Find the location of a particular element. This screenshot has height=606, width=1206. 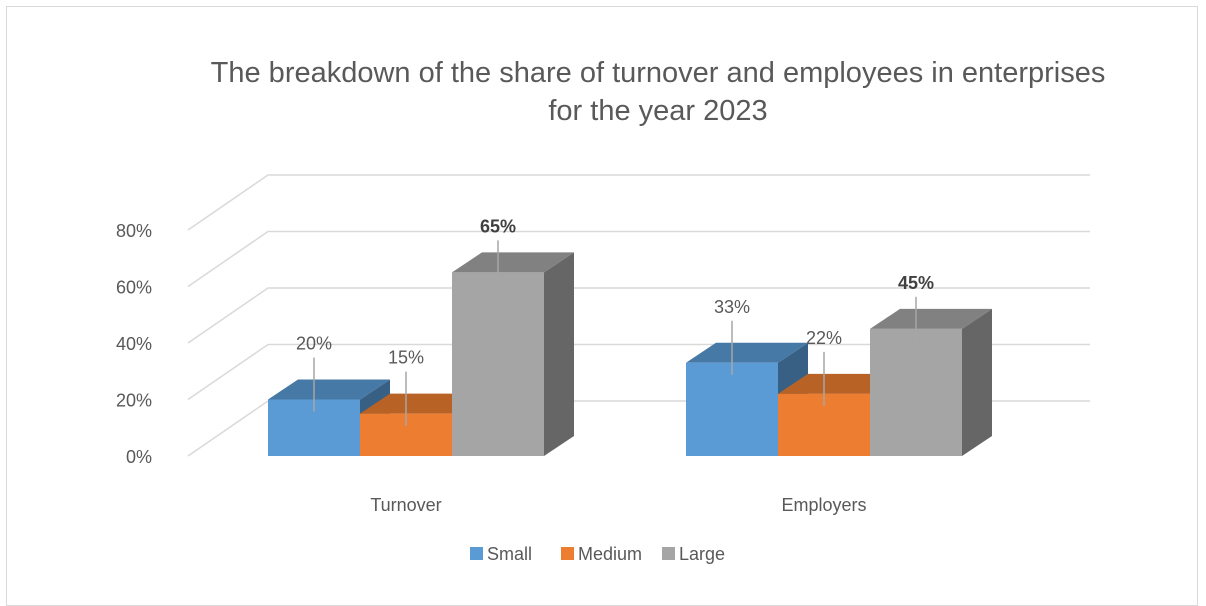

data-label: 45% is located at coordinates (916, 283).